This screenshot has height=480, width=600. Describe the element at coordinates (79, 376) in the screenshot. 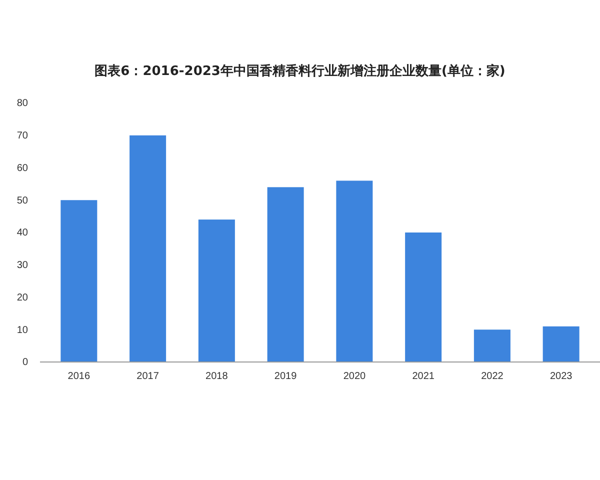

I see `x-tick-label: 2016` at that location.